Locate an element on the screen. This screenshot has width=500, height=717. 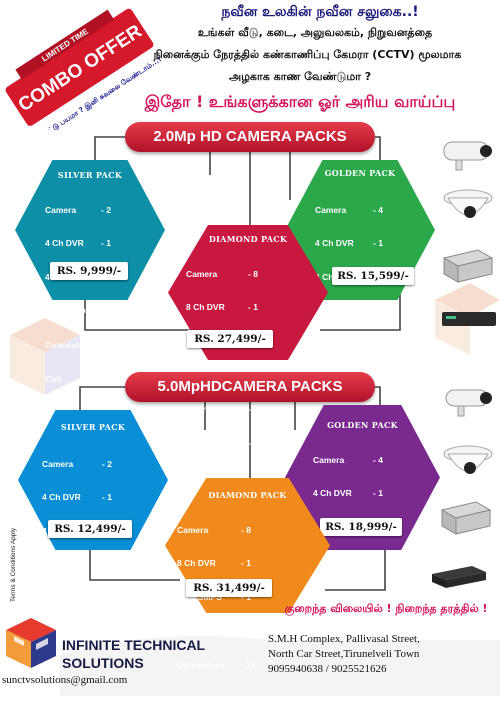
section2-diamond-title: DIAMOND PACK is located at coordinates (247, 495).